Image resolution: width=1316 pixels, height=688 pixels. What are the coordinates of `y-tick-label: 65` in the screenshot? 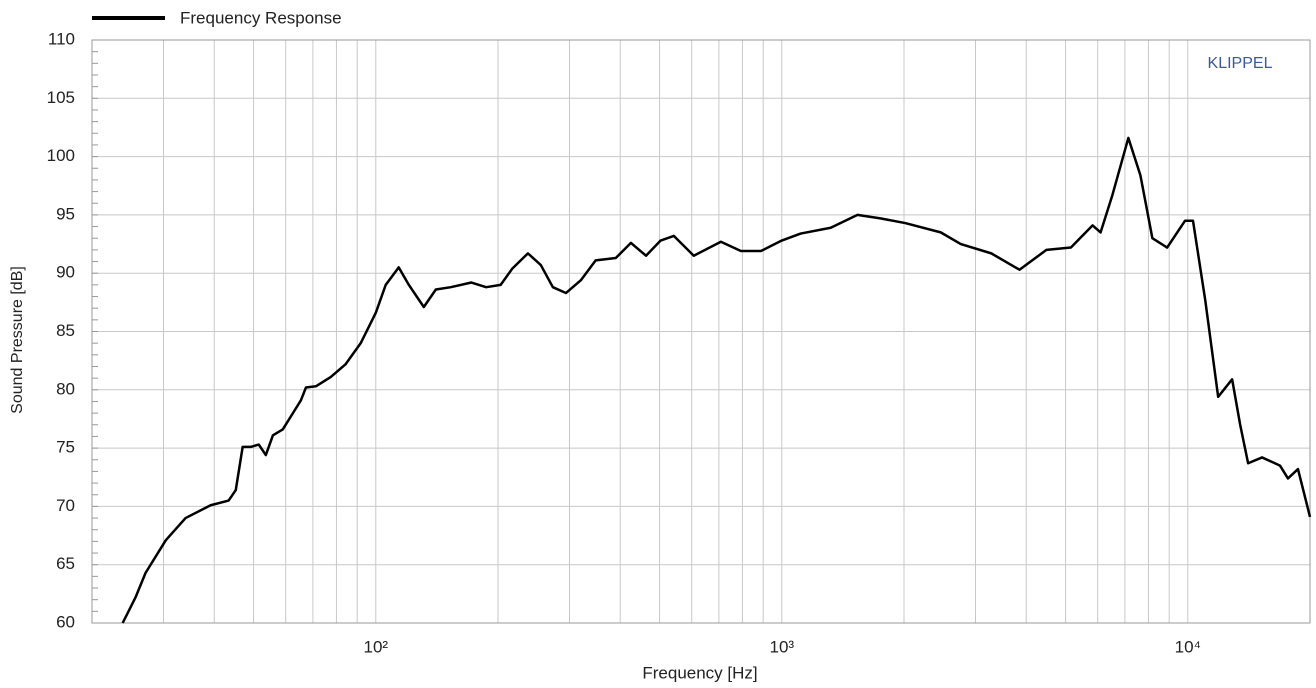 It's located at (65, 563).